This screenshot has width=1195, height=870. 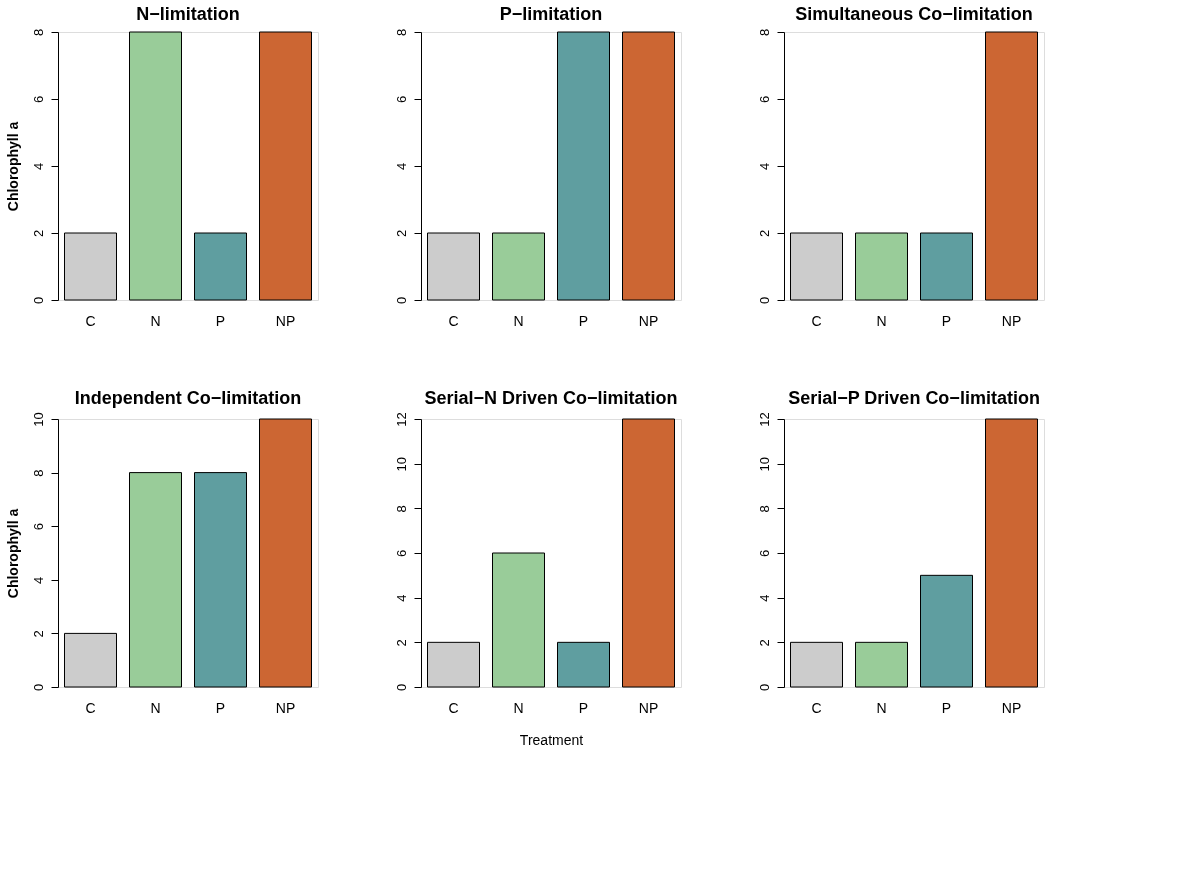 What do you see at coordinates (551, 397) in the screenshot?
I see `chart-title: Serial−N Driven Co−limitation` at bounding box center [551, 397].